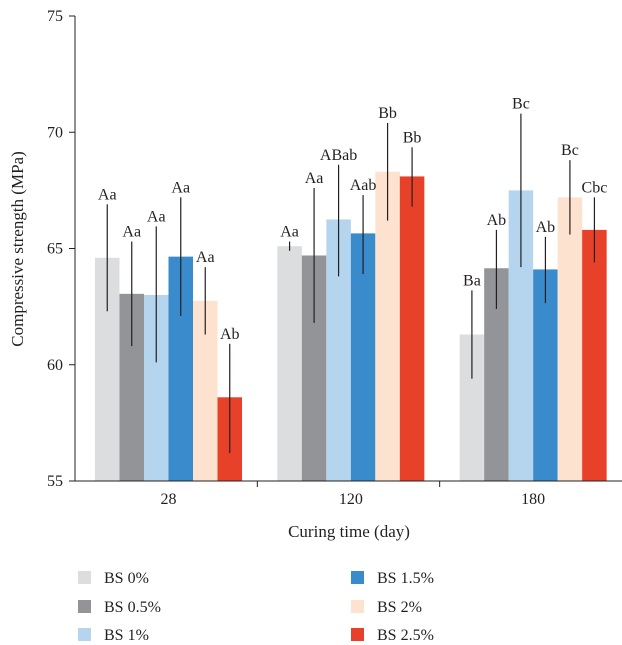 The width and height of the screenshot is (622, 645). I want to click on legend-item: BS 2%, so click(386, 607).